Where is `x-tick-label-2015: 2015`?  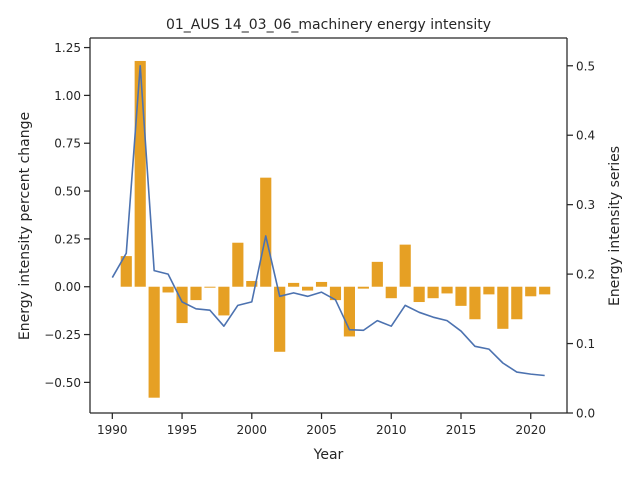 x-tick-label-2015: 2015 is located at coordinates (461, 430).